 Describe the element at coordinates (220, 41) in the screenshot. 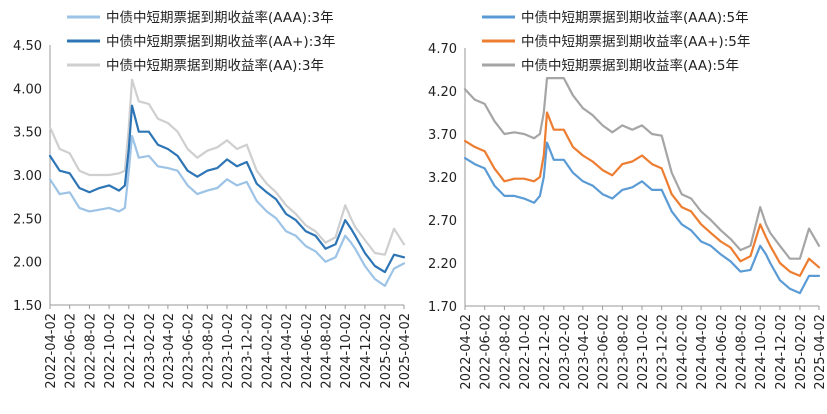

I see `legend-entry: 中债中短期票据到期收益率(AA+):3年` at that location.